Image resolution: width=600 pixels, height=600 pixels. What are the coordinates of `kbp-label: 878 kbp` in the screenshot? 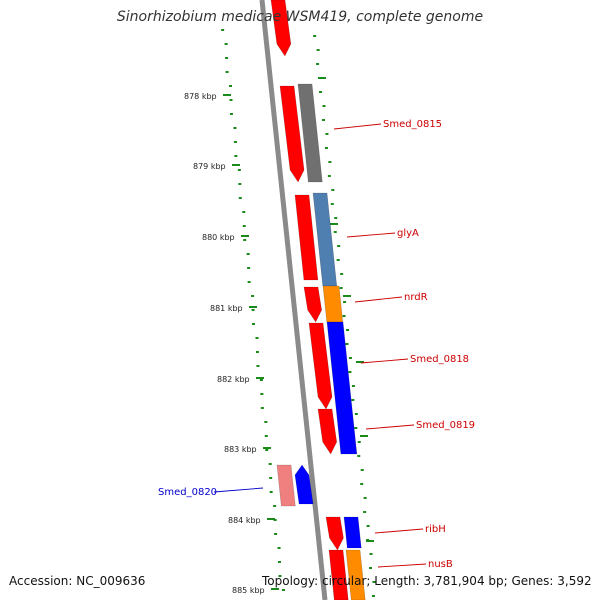 It's located at (200, 96).